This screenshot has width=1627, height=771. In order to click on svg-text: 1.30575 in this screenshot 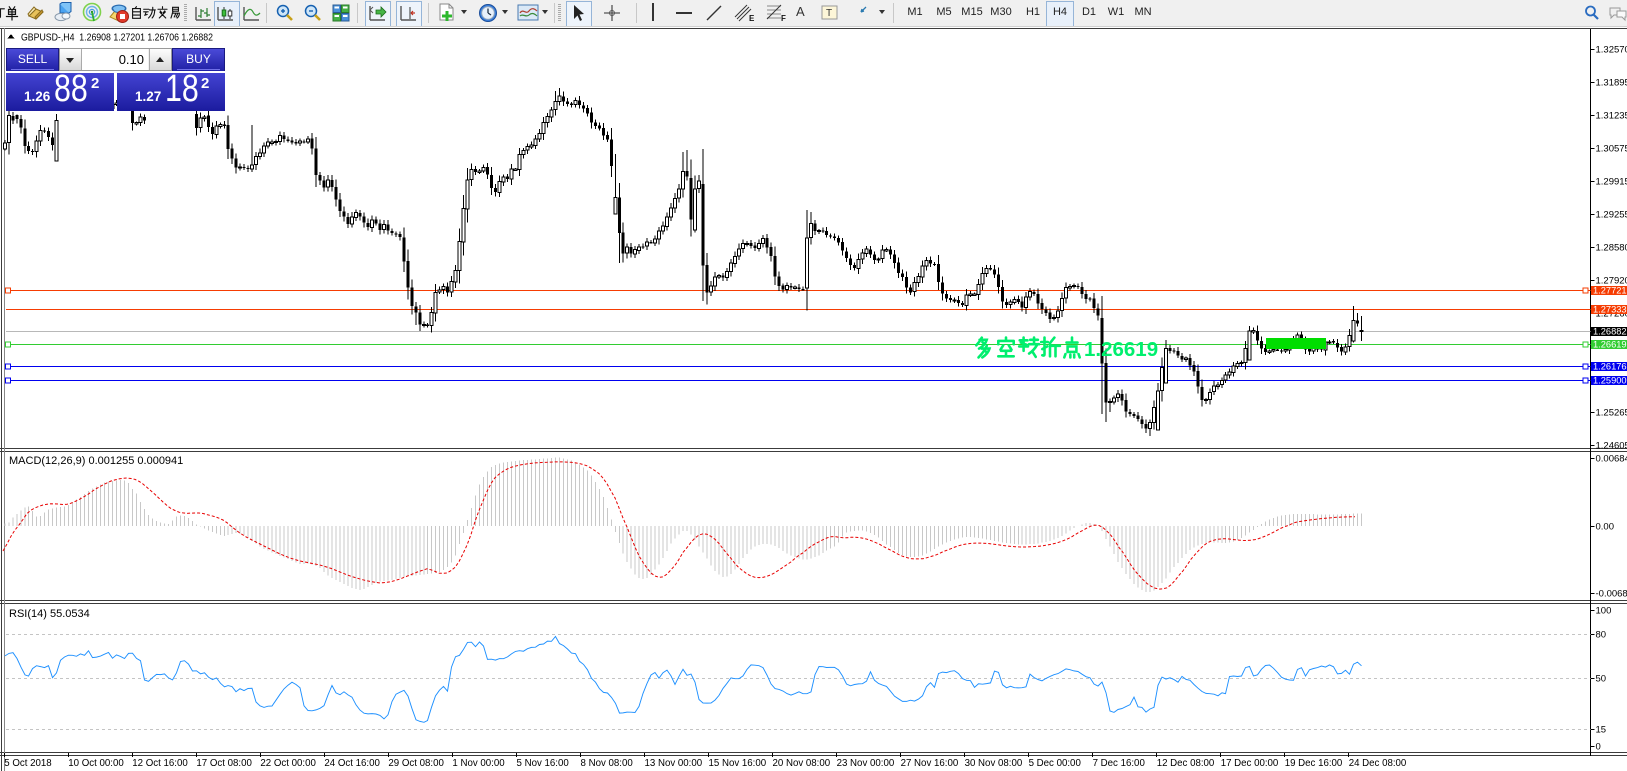, I will do `click(1611, 149)`.